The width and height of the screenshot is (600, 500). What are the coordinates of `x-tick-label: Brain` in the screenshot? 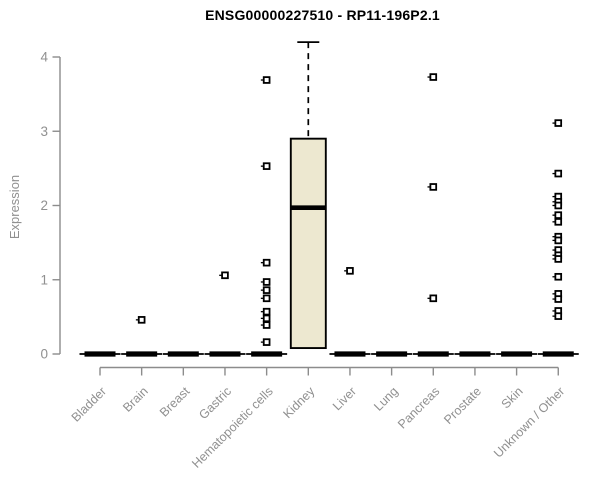 It's located at (135, 399).